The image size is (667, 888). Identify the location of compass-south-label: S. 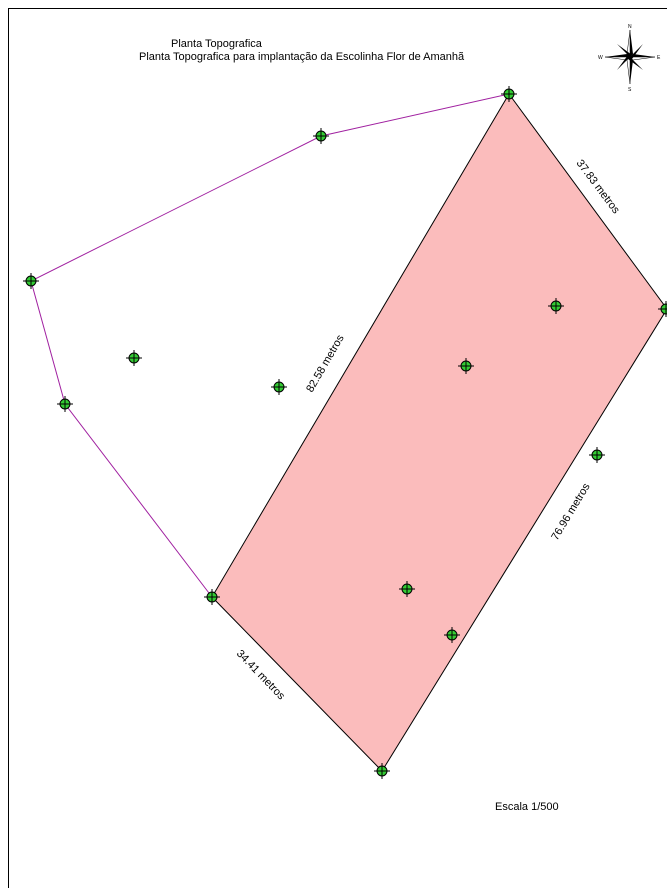
(630, 90).